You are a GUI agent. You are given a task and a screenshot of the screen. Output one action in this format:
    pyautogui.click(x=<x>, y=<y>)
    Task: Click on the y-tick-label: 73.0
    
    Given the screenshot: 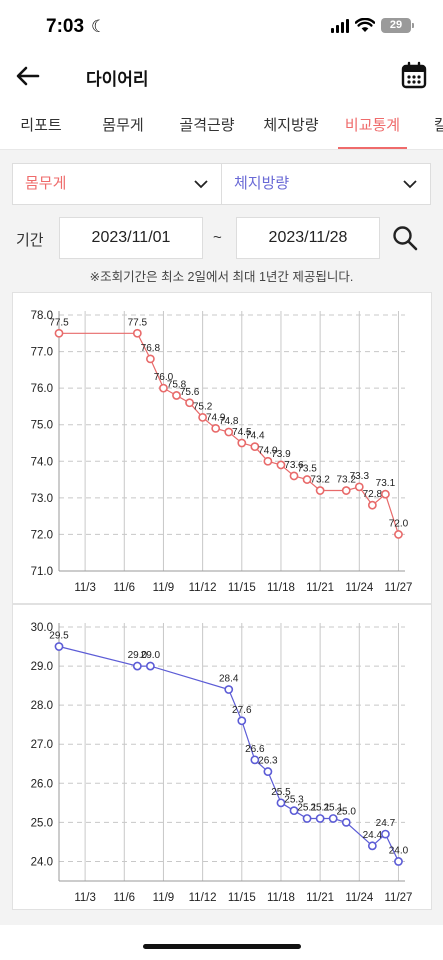 What is the action you would take?
    pyautogui.click(x=42, y=499)
    